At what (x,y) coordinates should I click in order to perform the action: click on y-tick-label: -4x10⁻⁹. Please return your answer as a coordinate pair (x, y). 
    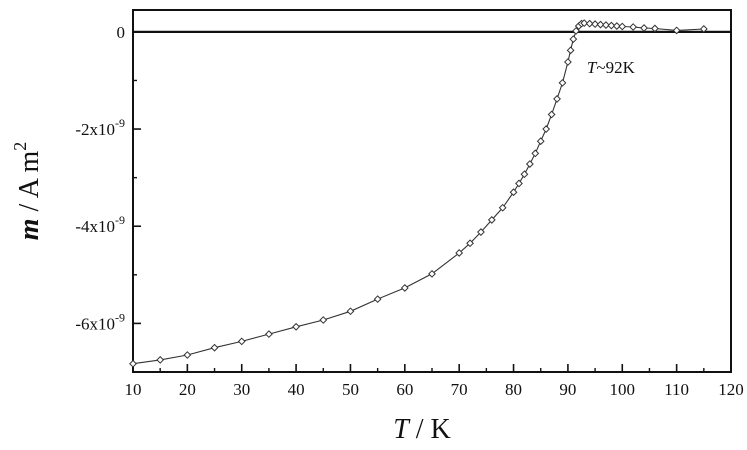
    Looking at the image, I should click on (100, 224).